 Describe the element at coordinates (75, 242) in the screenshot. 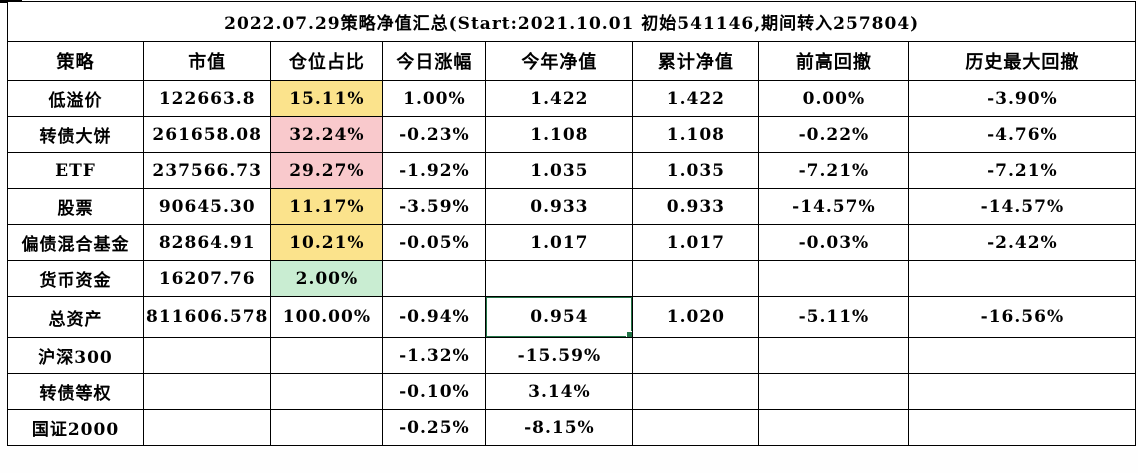

I see `strategy-name-cell: 偏债混合基金` at that location.